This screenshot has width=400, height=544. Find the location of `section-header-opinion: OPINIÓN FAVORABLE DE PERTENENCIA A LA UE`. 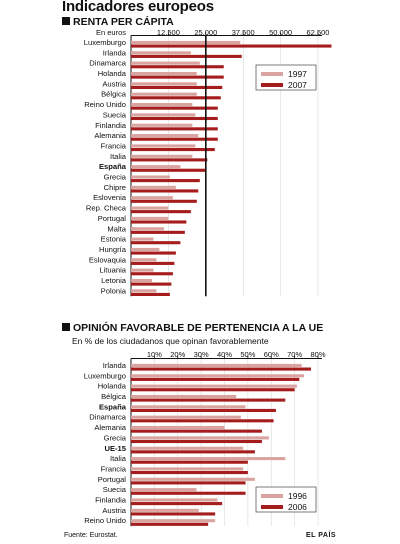

section-header-opinion: OPINIÓN FAVORABLE DE PERTENENCIA A LA UE is located at coordinates (192, 328).